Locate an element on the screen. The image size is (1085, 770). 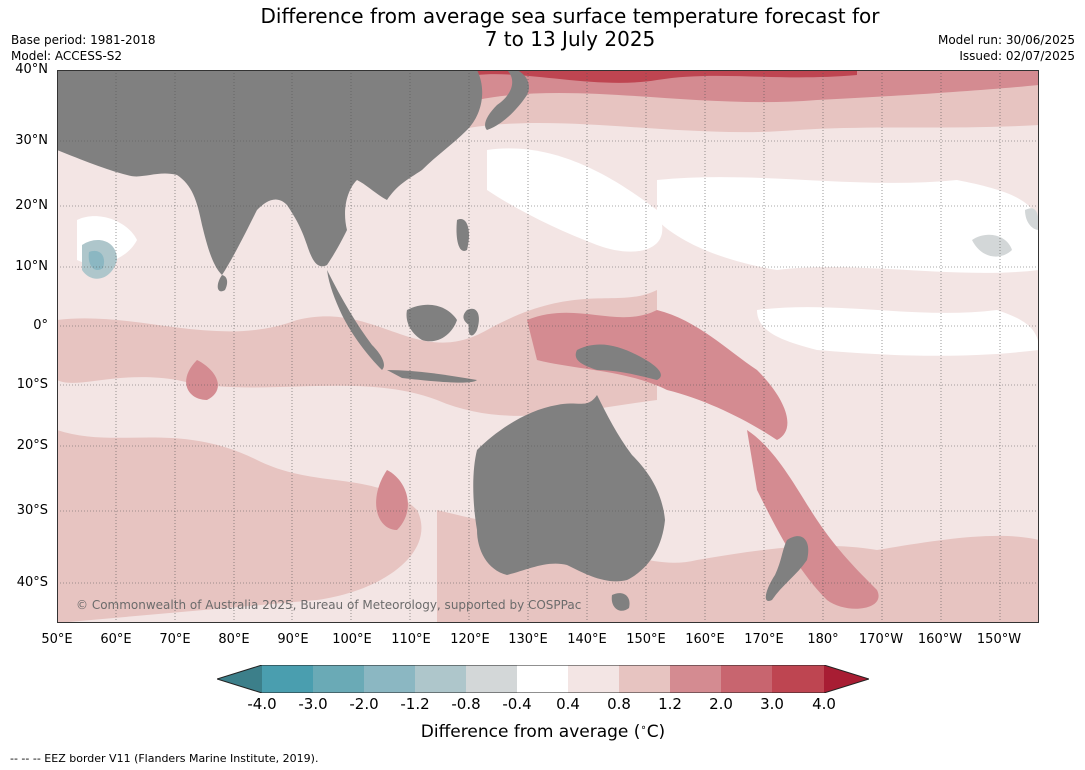
asia-landmass is located at coordinates (270, 172).